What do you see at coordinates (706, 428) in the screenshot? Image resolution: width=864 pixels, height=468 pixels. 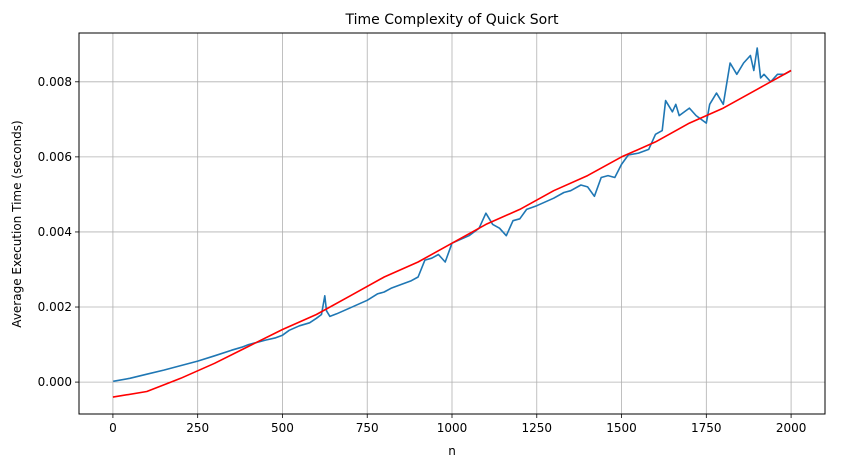 I see `x-tick-label: 1750` at bounding box center [706, 428].